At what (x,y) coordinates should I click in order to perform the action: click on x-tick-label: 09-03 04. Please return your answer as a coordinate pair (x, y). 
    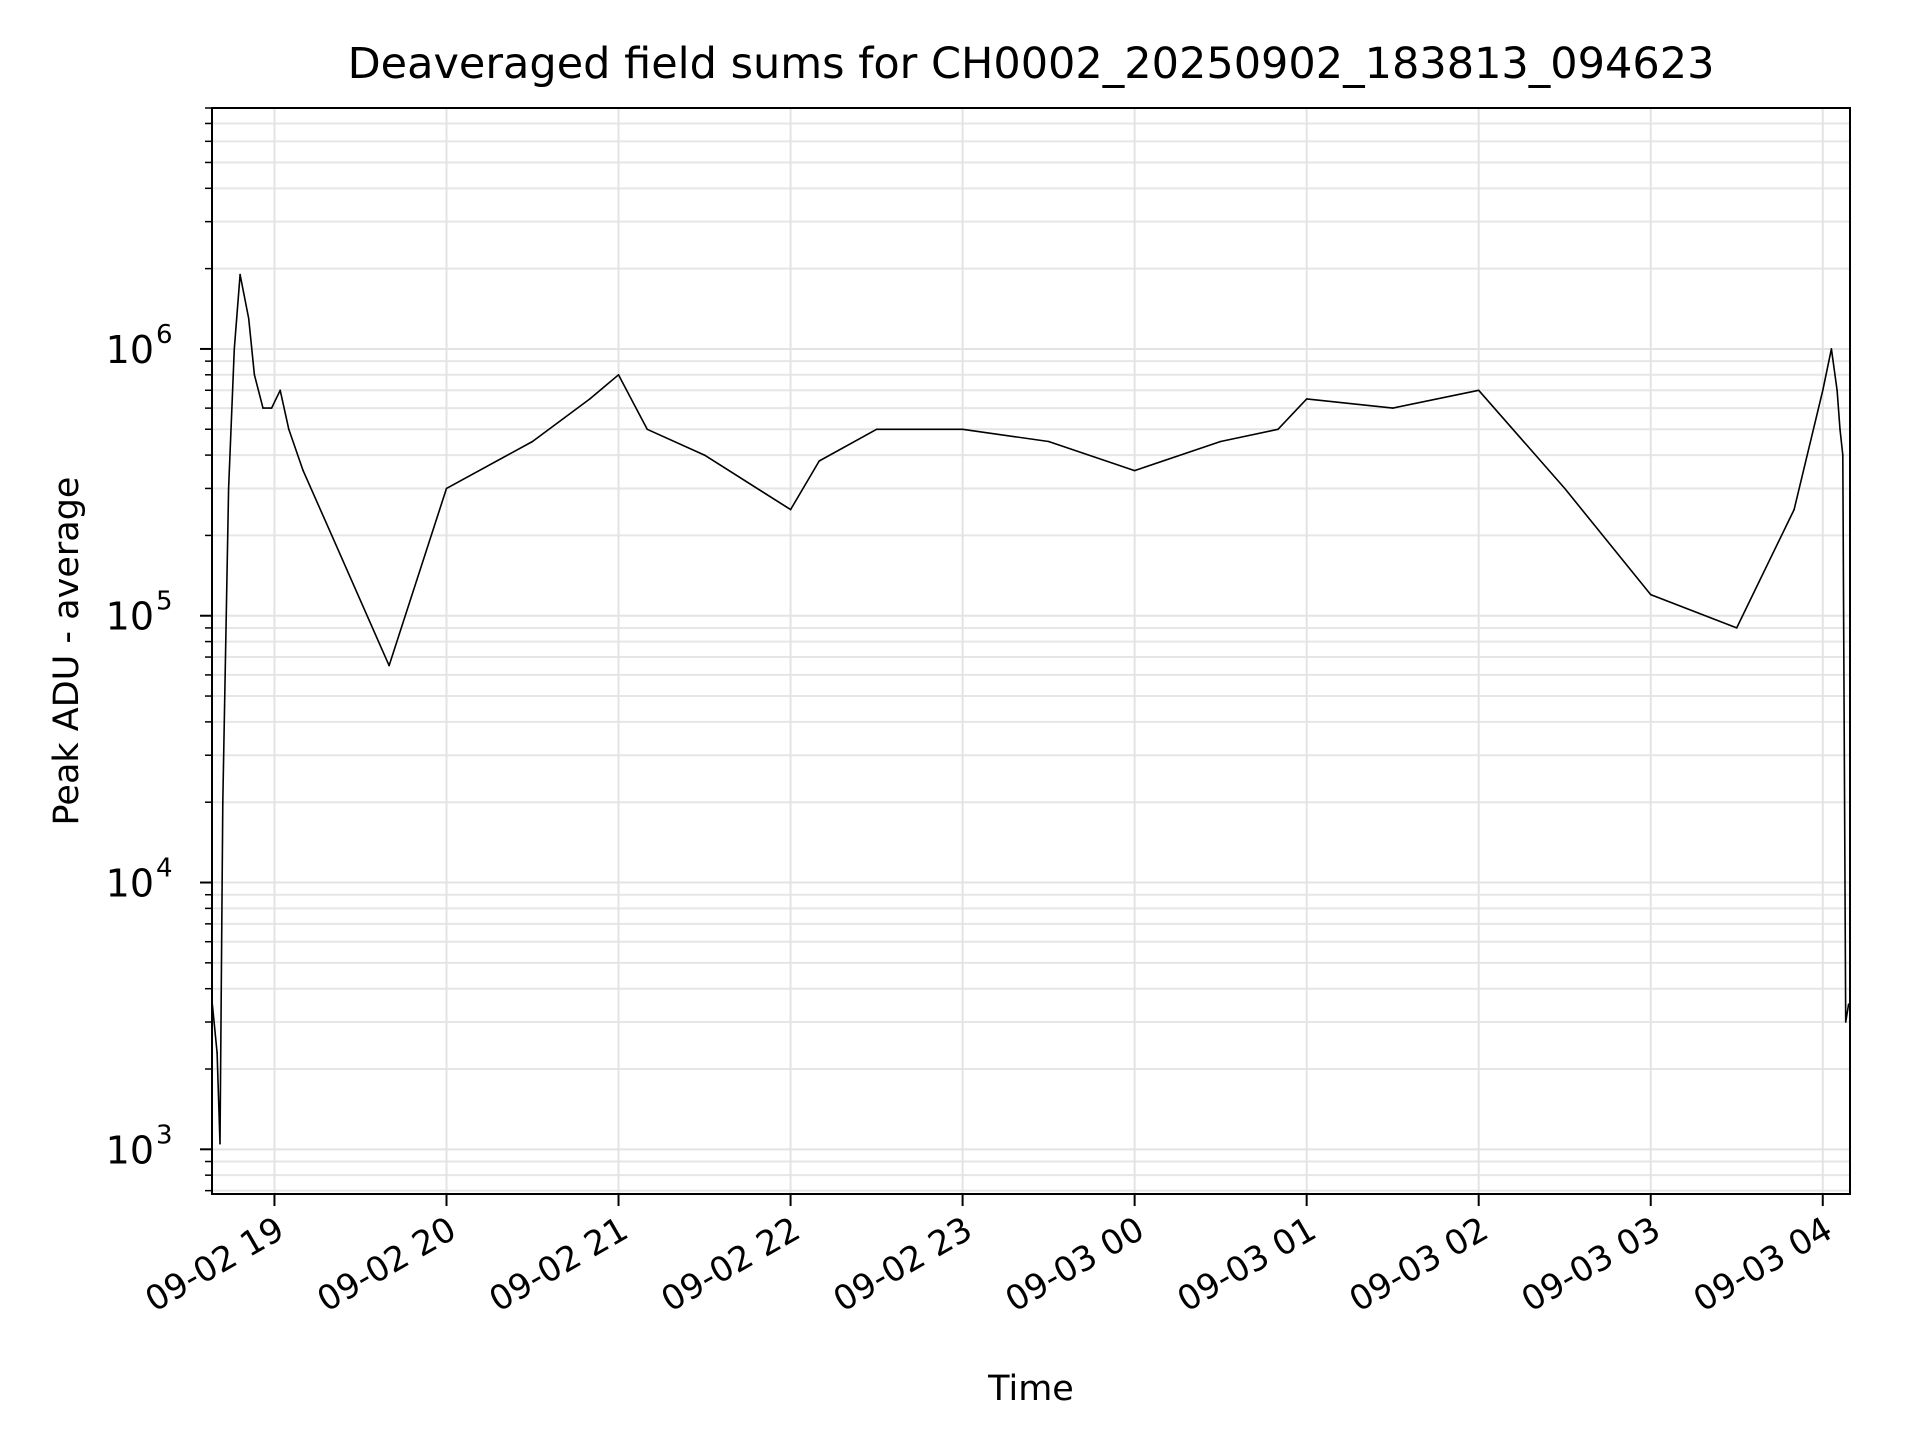
    Looking at the image, I should click on (1763, 1264).